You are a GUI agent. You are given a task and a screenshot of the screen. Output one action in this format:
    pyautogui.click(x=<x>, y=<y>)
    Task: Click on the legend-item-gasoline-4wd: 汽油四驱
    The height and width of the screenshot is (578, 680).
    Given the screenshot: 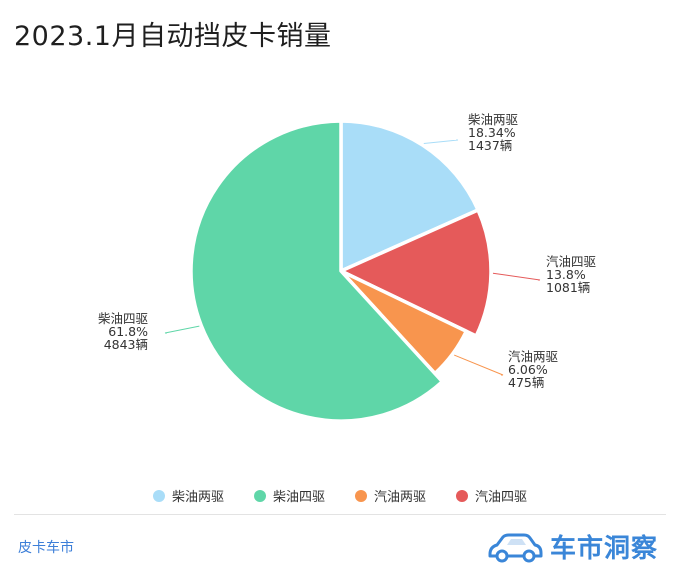 What is the action you would take?
    pyautogui.click(x=491, y=495)
    